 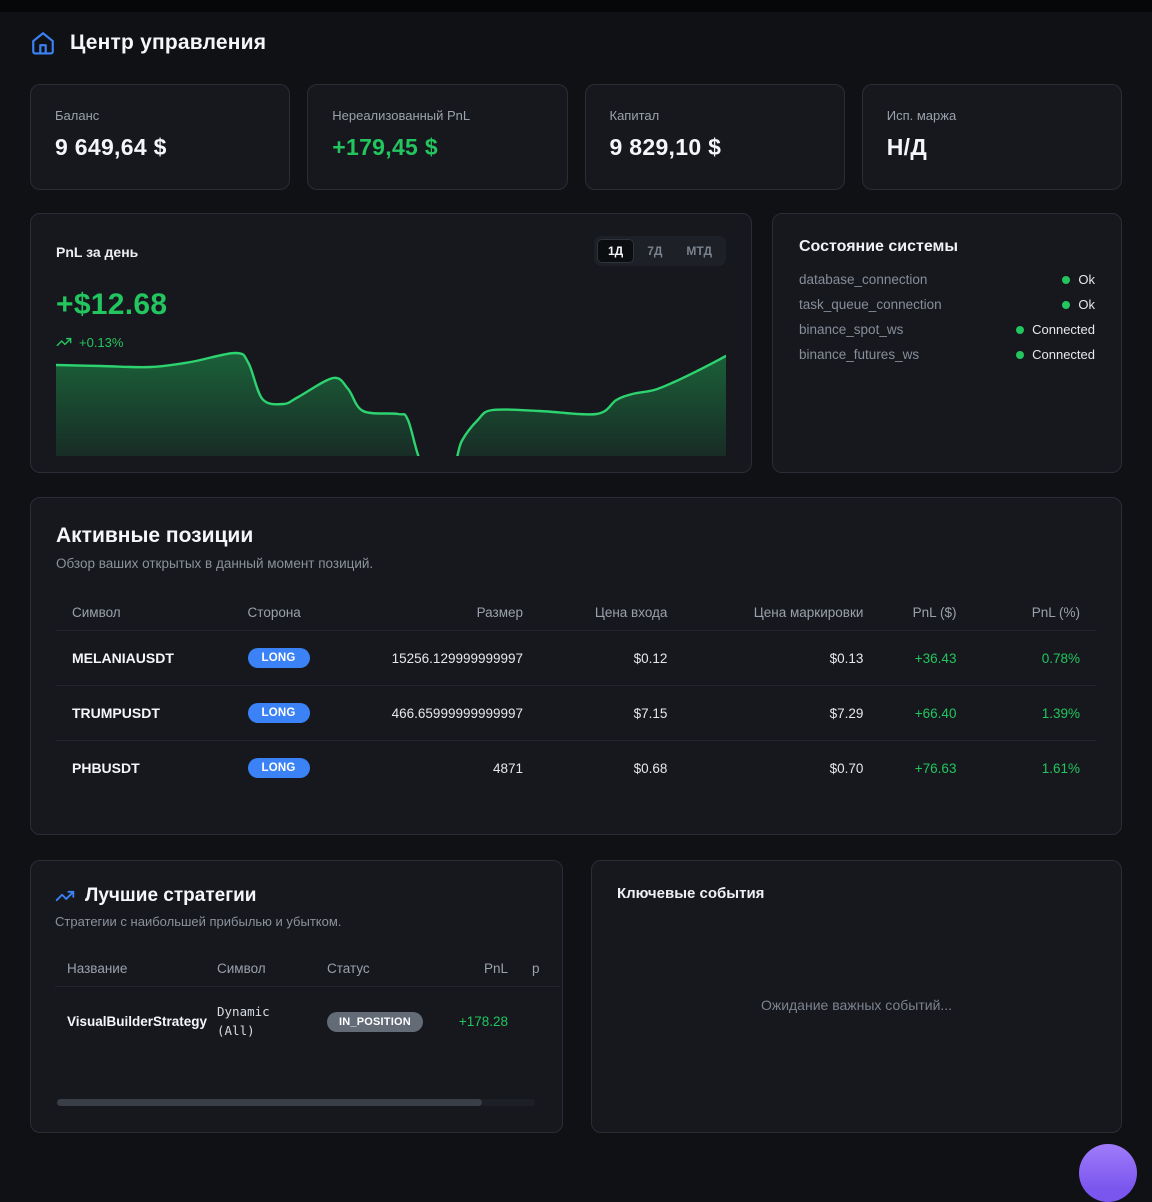 I want to click on daily-pnl-change: +0.13%, so click(x=391, y=342).